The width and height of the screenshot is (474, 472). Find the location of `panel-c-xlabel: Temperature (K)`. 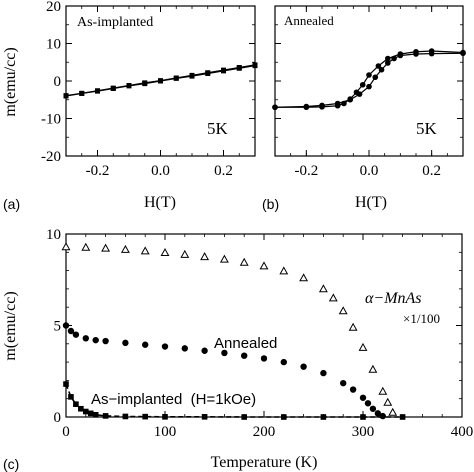

panel-c-xlabel: Temperature (K) is located at coordinates (264, 462).